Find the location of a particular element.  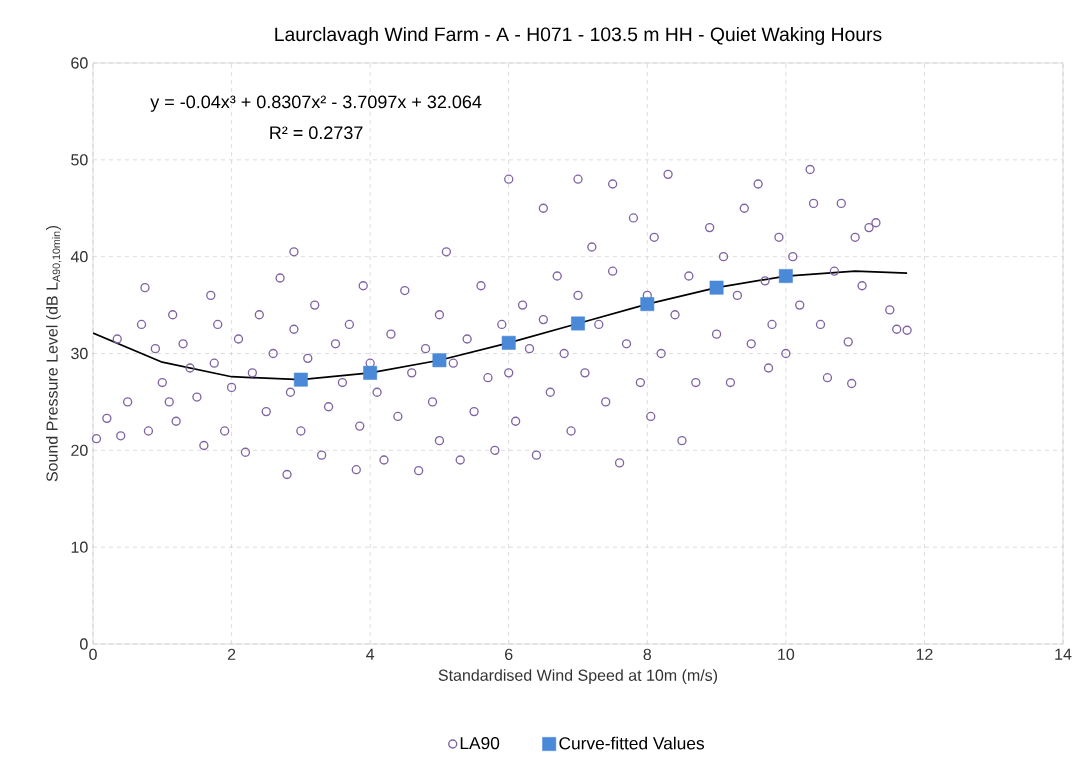

y-tick-label: 40 is located at coordinates (79, 257).